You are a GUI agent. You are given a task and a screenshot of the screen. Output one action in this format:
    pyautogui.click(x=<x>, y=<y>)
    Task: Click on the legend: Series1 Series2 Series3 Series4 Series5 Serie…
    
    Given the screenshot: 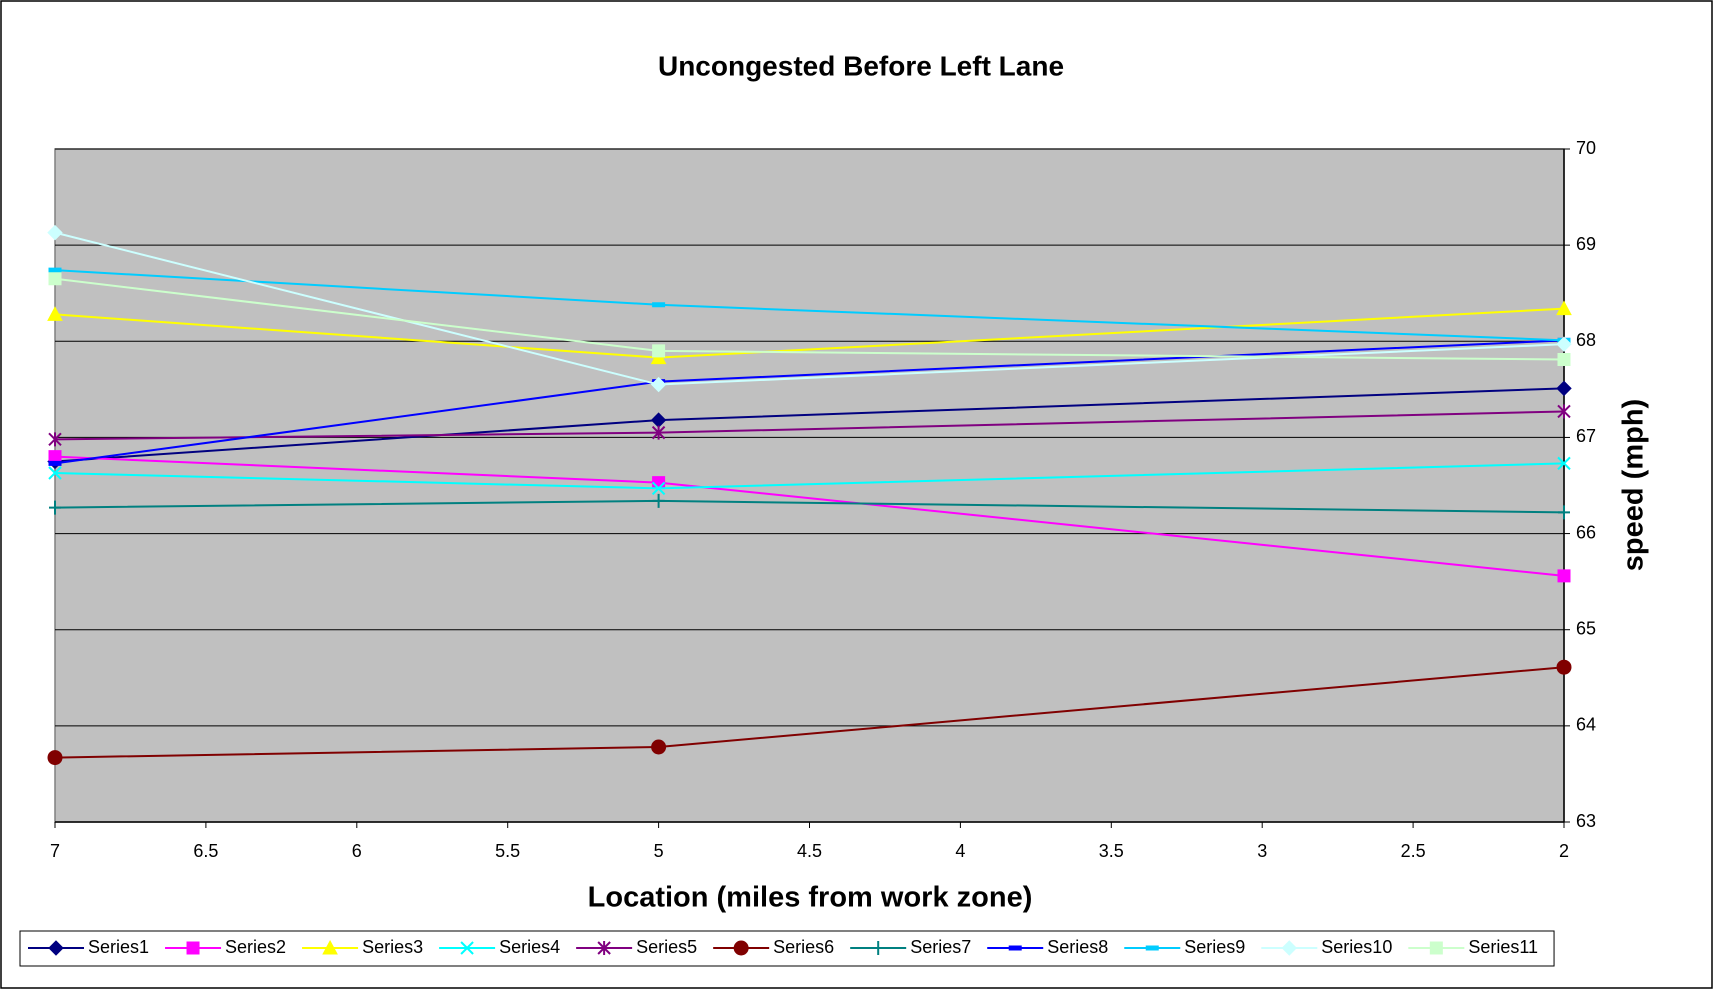 What is the action you would take?
    pyautogui.click(x=787, y=948)
    